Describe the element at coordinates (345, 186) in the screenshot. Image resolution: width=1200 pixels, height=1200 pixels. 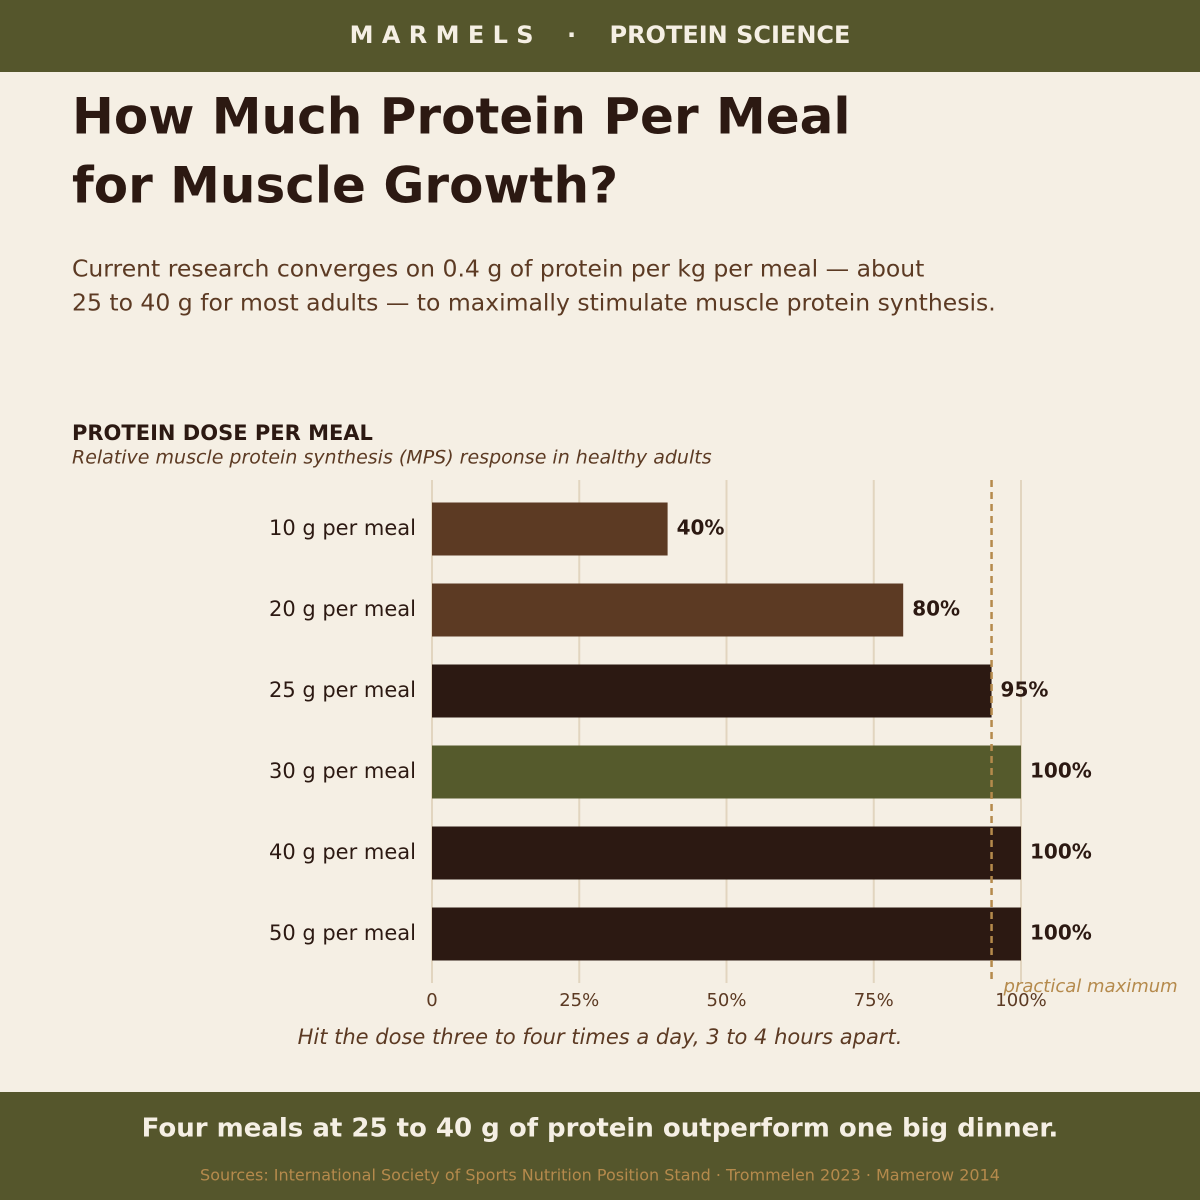
I see `title: for Muscle Growth?` at that location.